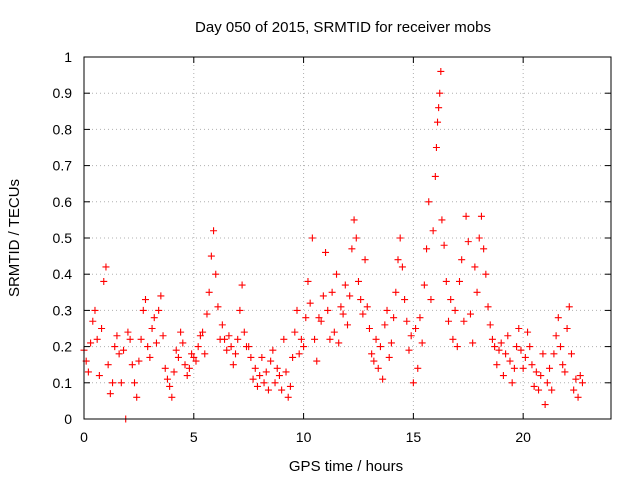  Describe the element at coordinates (84, 437) in the screenshot. I see `x-tick-label: 0` at that location.